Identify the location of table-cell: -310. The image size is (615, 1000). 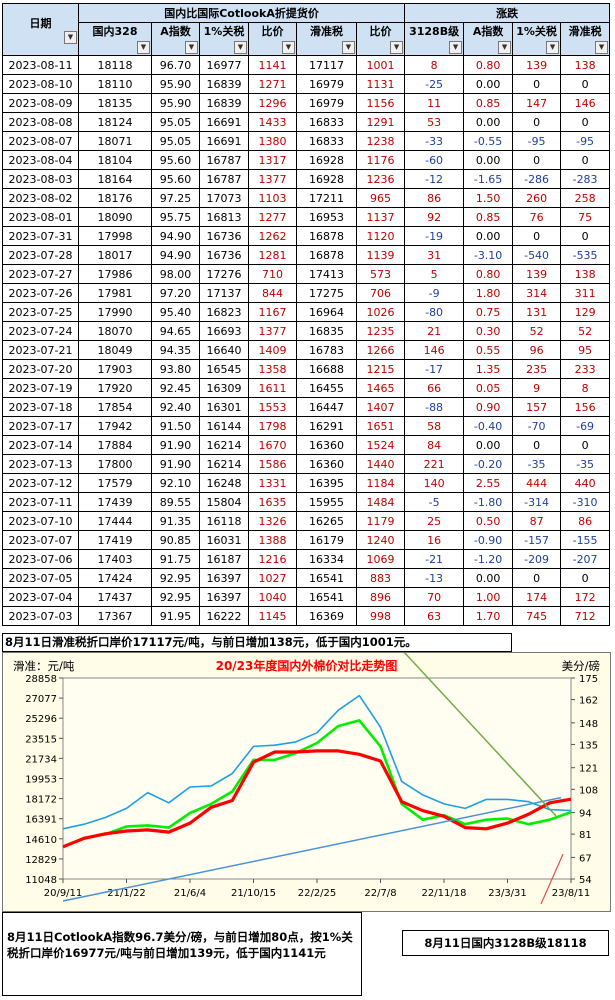
(585, 502).